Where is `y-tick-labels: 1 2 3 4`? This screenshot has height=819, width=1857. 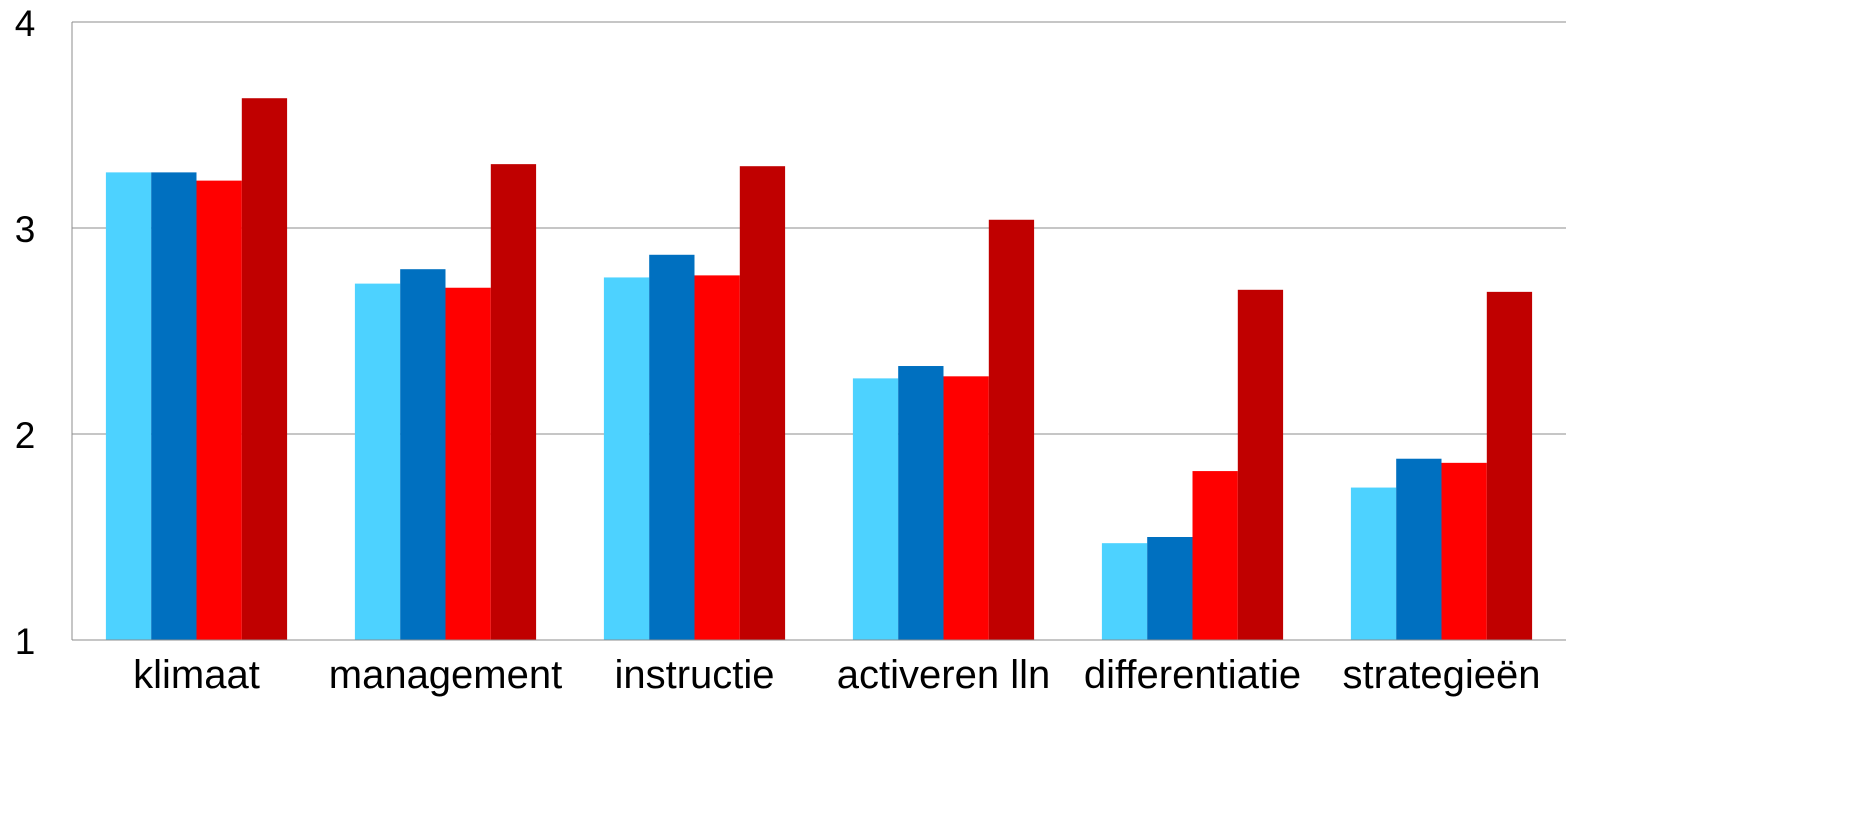 y-tick-labels: 1 2 3 4 is located at coordinates (25, 332).